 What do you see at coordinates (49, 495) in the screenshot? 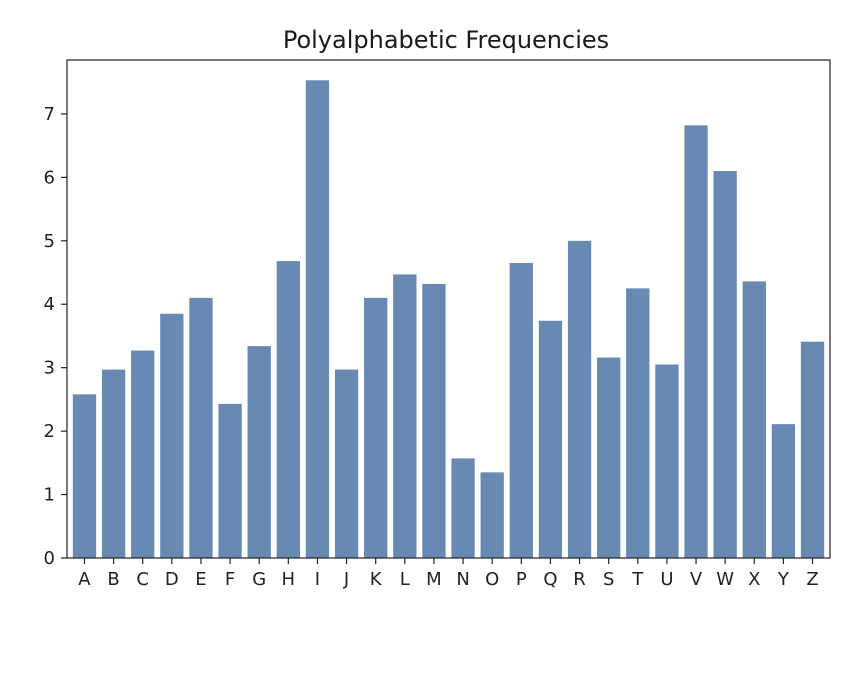
I see `y-tick-label: 1` at bounding box center [49, 495].